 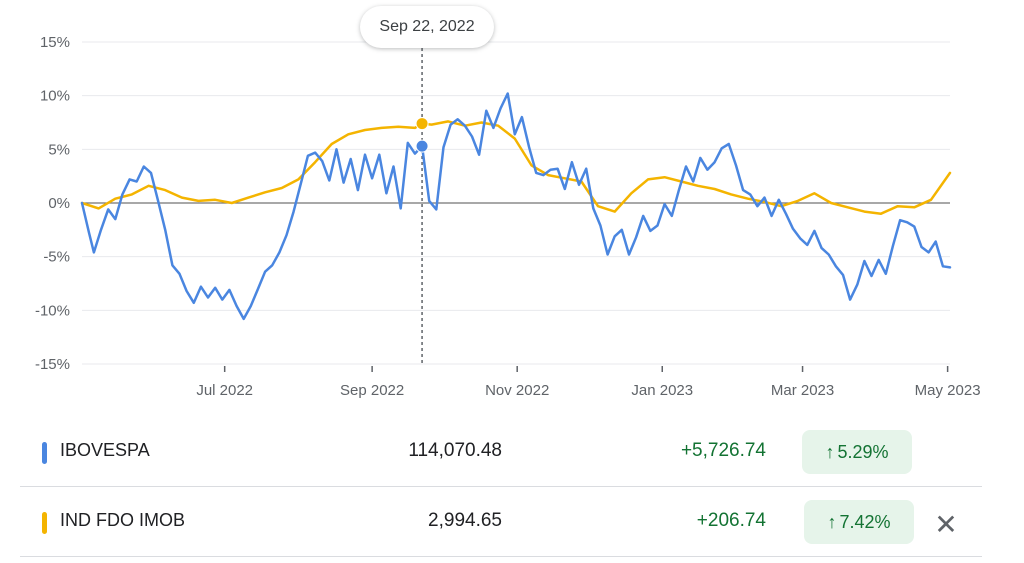 What do you see at coordinates (516, 167) in the screenshot?
I see `series-line-ind-fdo-imob` at bounding box center [516, 167].